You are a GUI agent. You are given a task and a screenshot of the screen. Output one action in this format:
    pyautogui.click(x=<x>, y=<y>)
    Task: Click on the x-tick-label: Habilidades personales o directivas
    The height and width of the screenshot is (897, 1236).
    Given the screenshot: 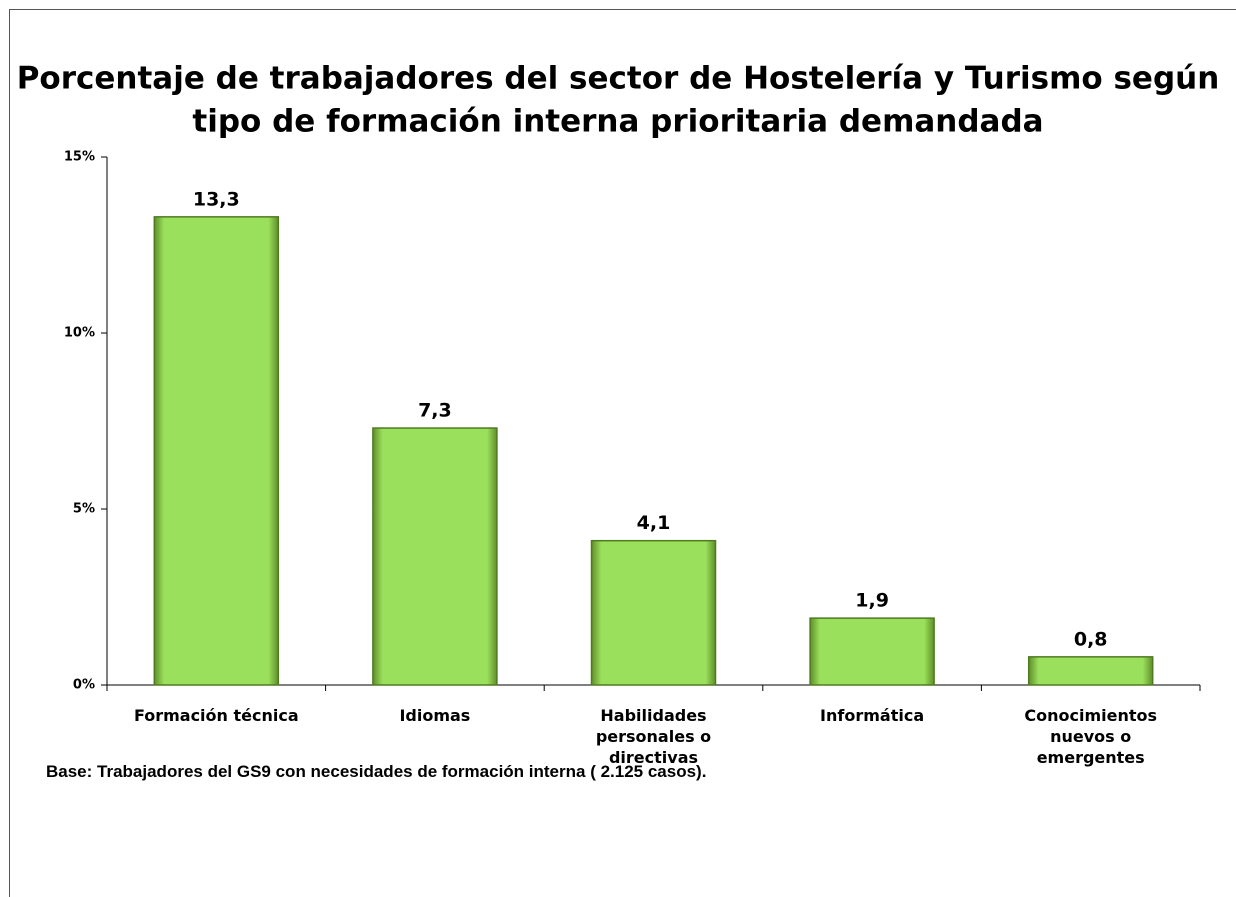 What is the action you would take?
    pyautogui.click(x=653, y=736)
    